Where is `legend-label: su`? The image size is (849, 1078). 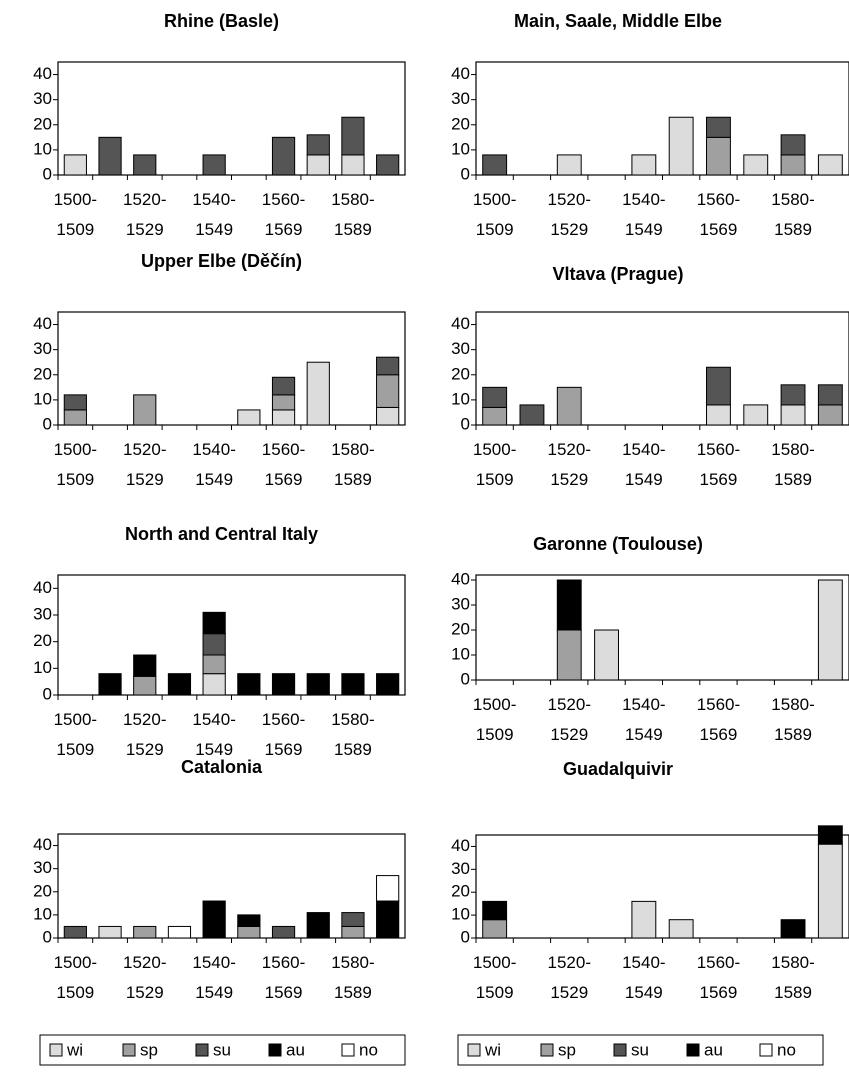
legend-label: su is located at coordinates (640, 1049).